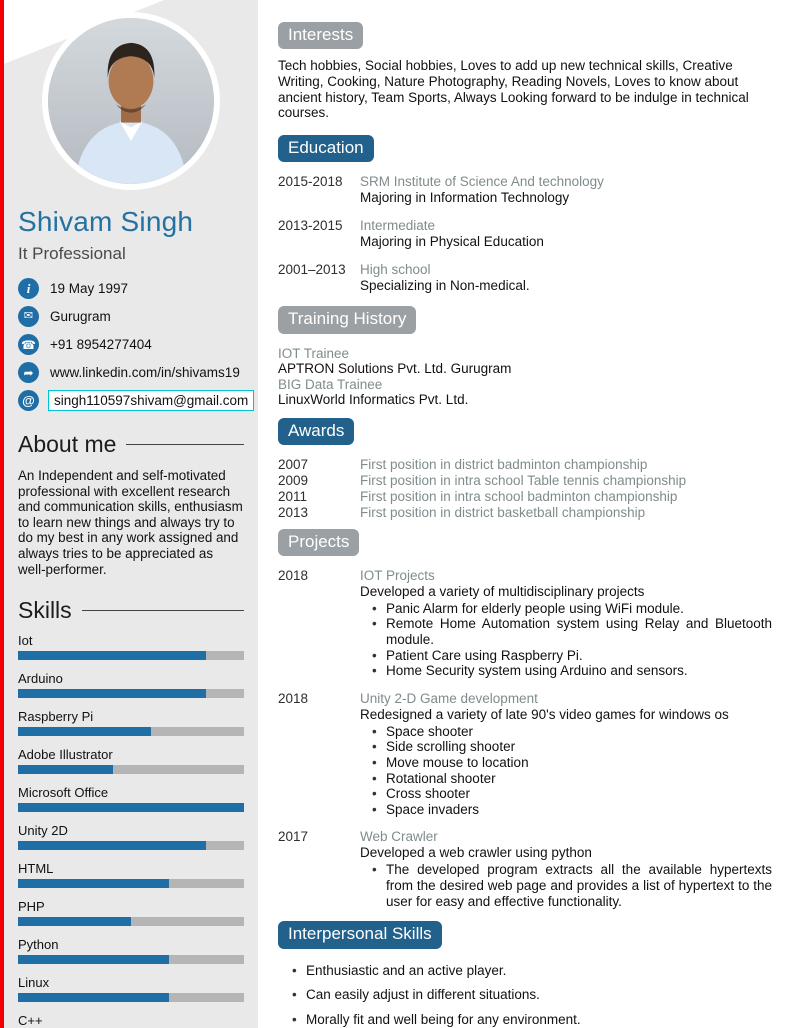 This screenshot has width=794, height=1028. I want to click on interpersonal-section-badge: Interpersonal Skills, so click(360, 935).